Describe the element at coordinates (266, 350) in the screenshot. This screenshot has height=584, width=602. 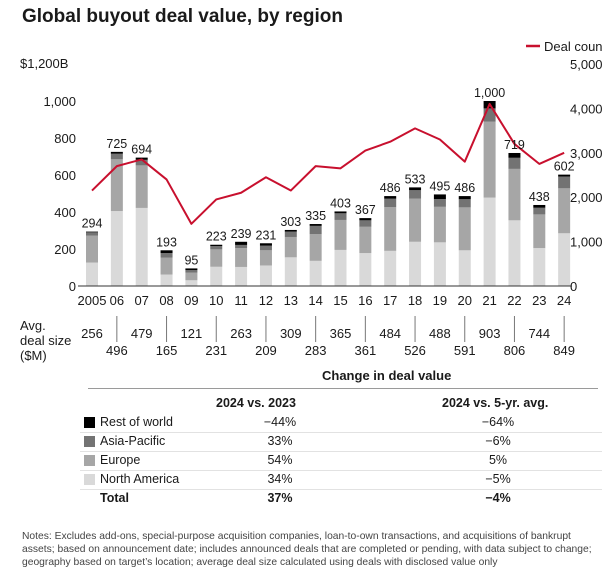
I see `avg-deal-size-value: 209` at that location.